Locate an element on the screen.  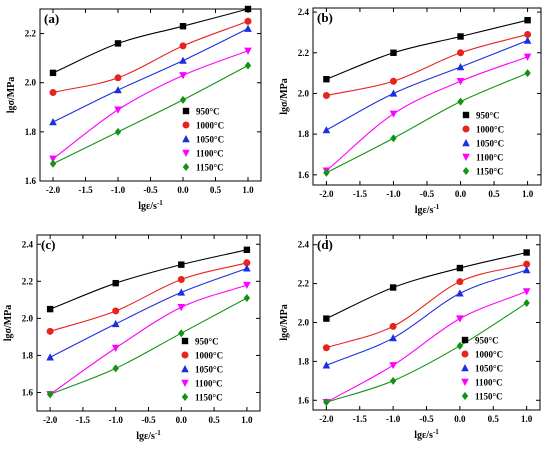
panel-label: (b) is located at coordinates (325, 17).